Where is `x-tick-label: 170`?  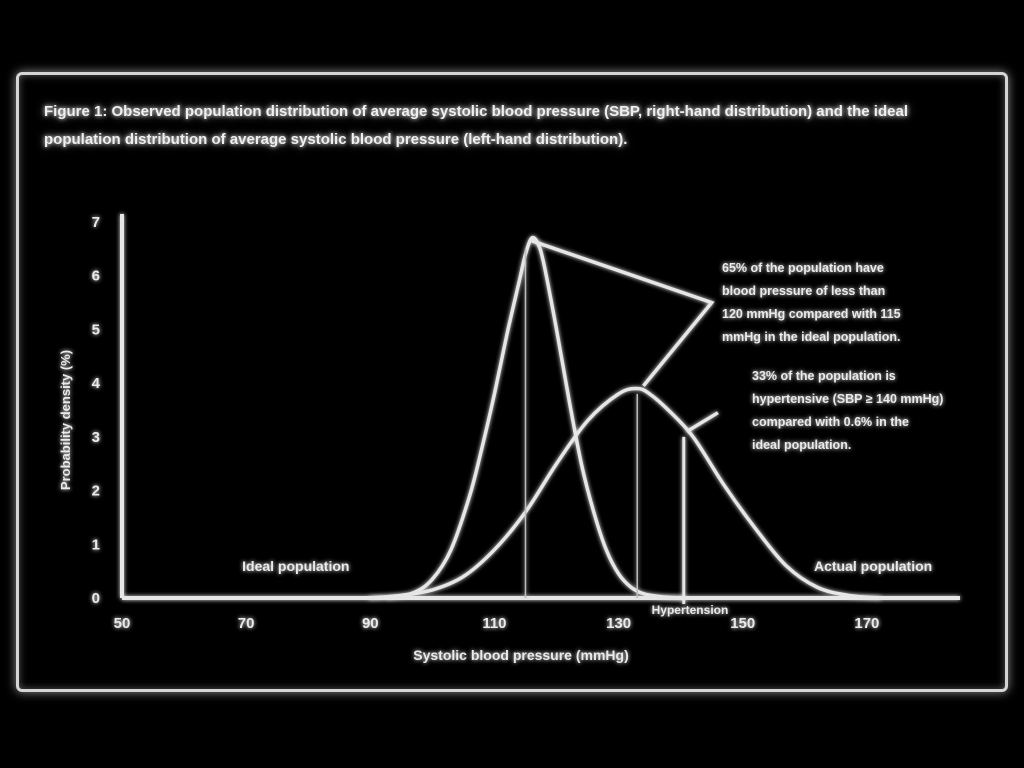
x-tick-label: 170 is located at coordinates (866, 623).